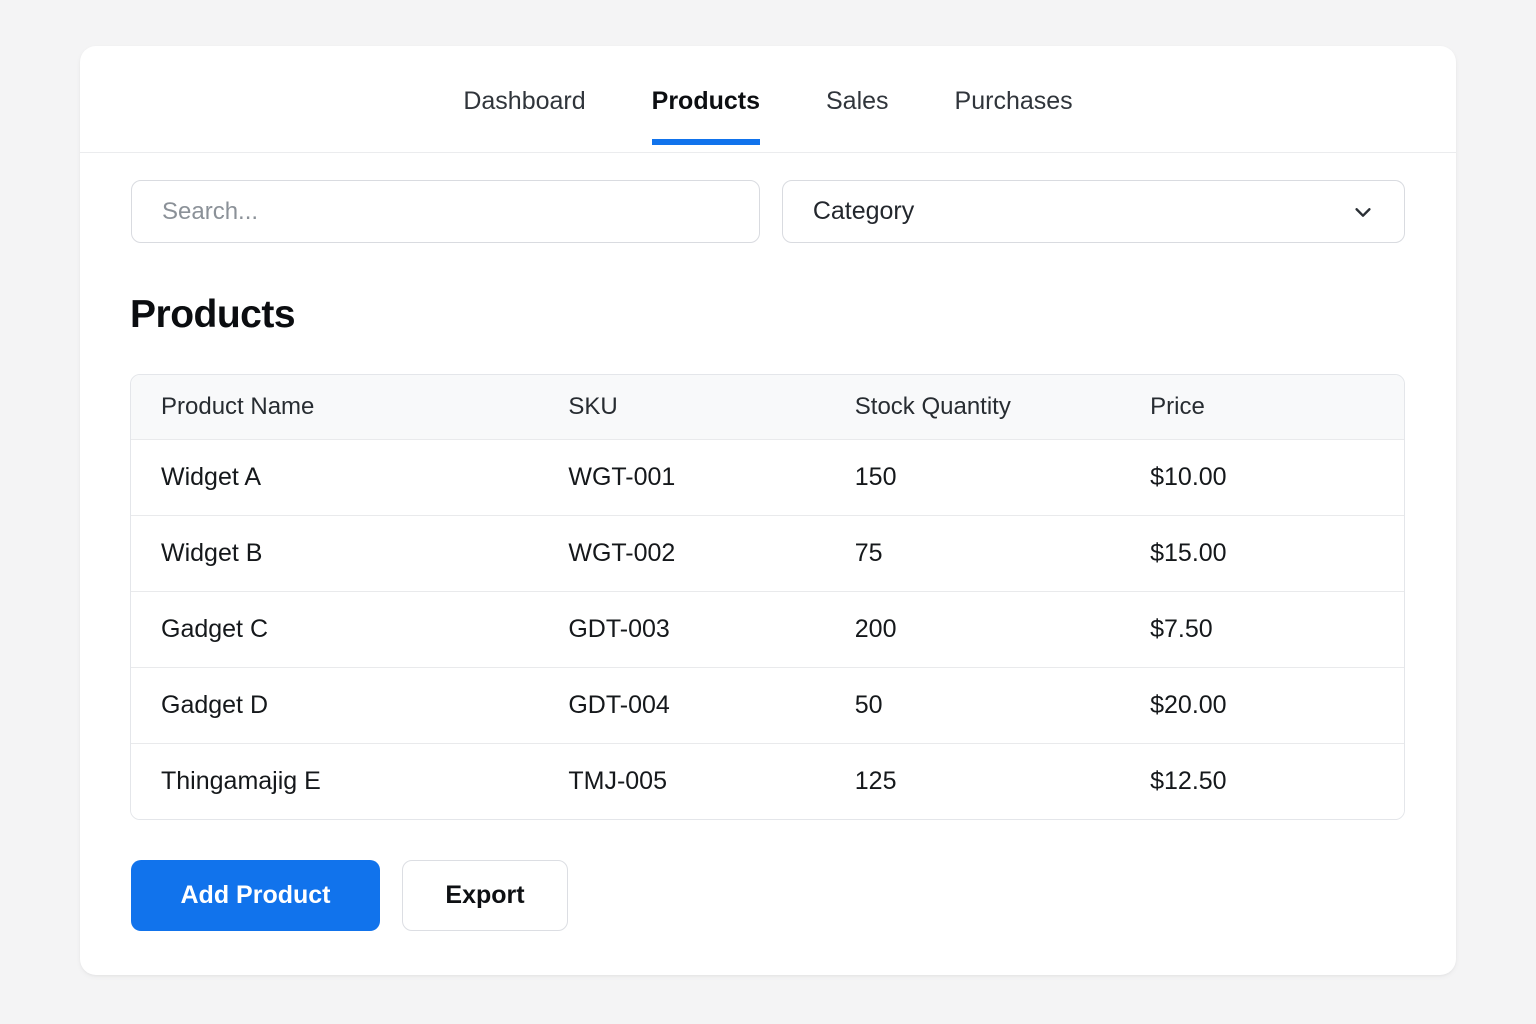  Describe the element at coordinates (972, 780) in the screenshot. I see `cell-stock-quantity: 125` at that location.